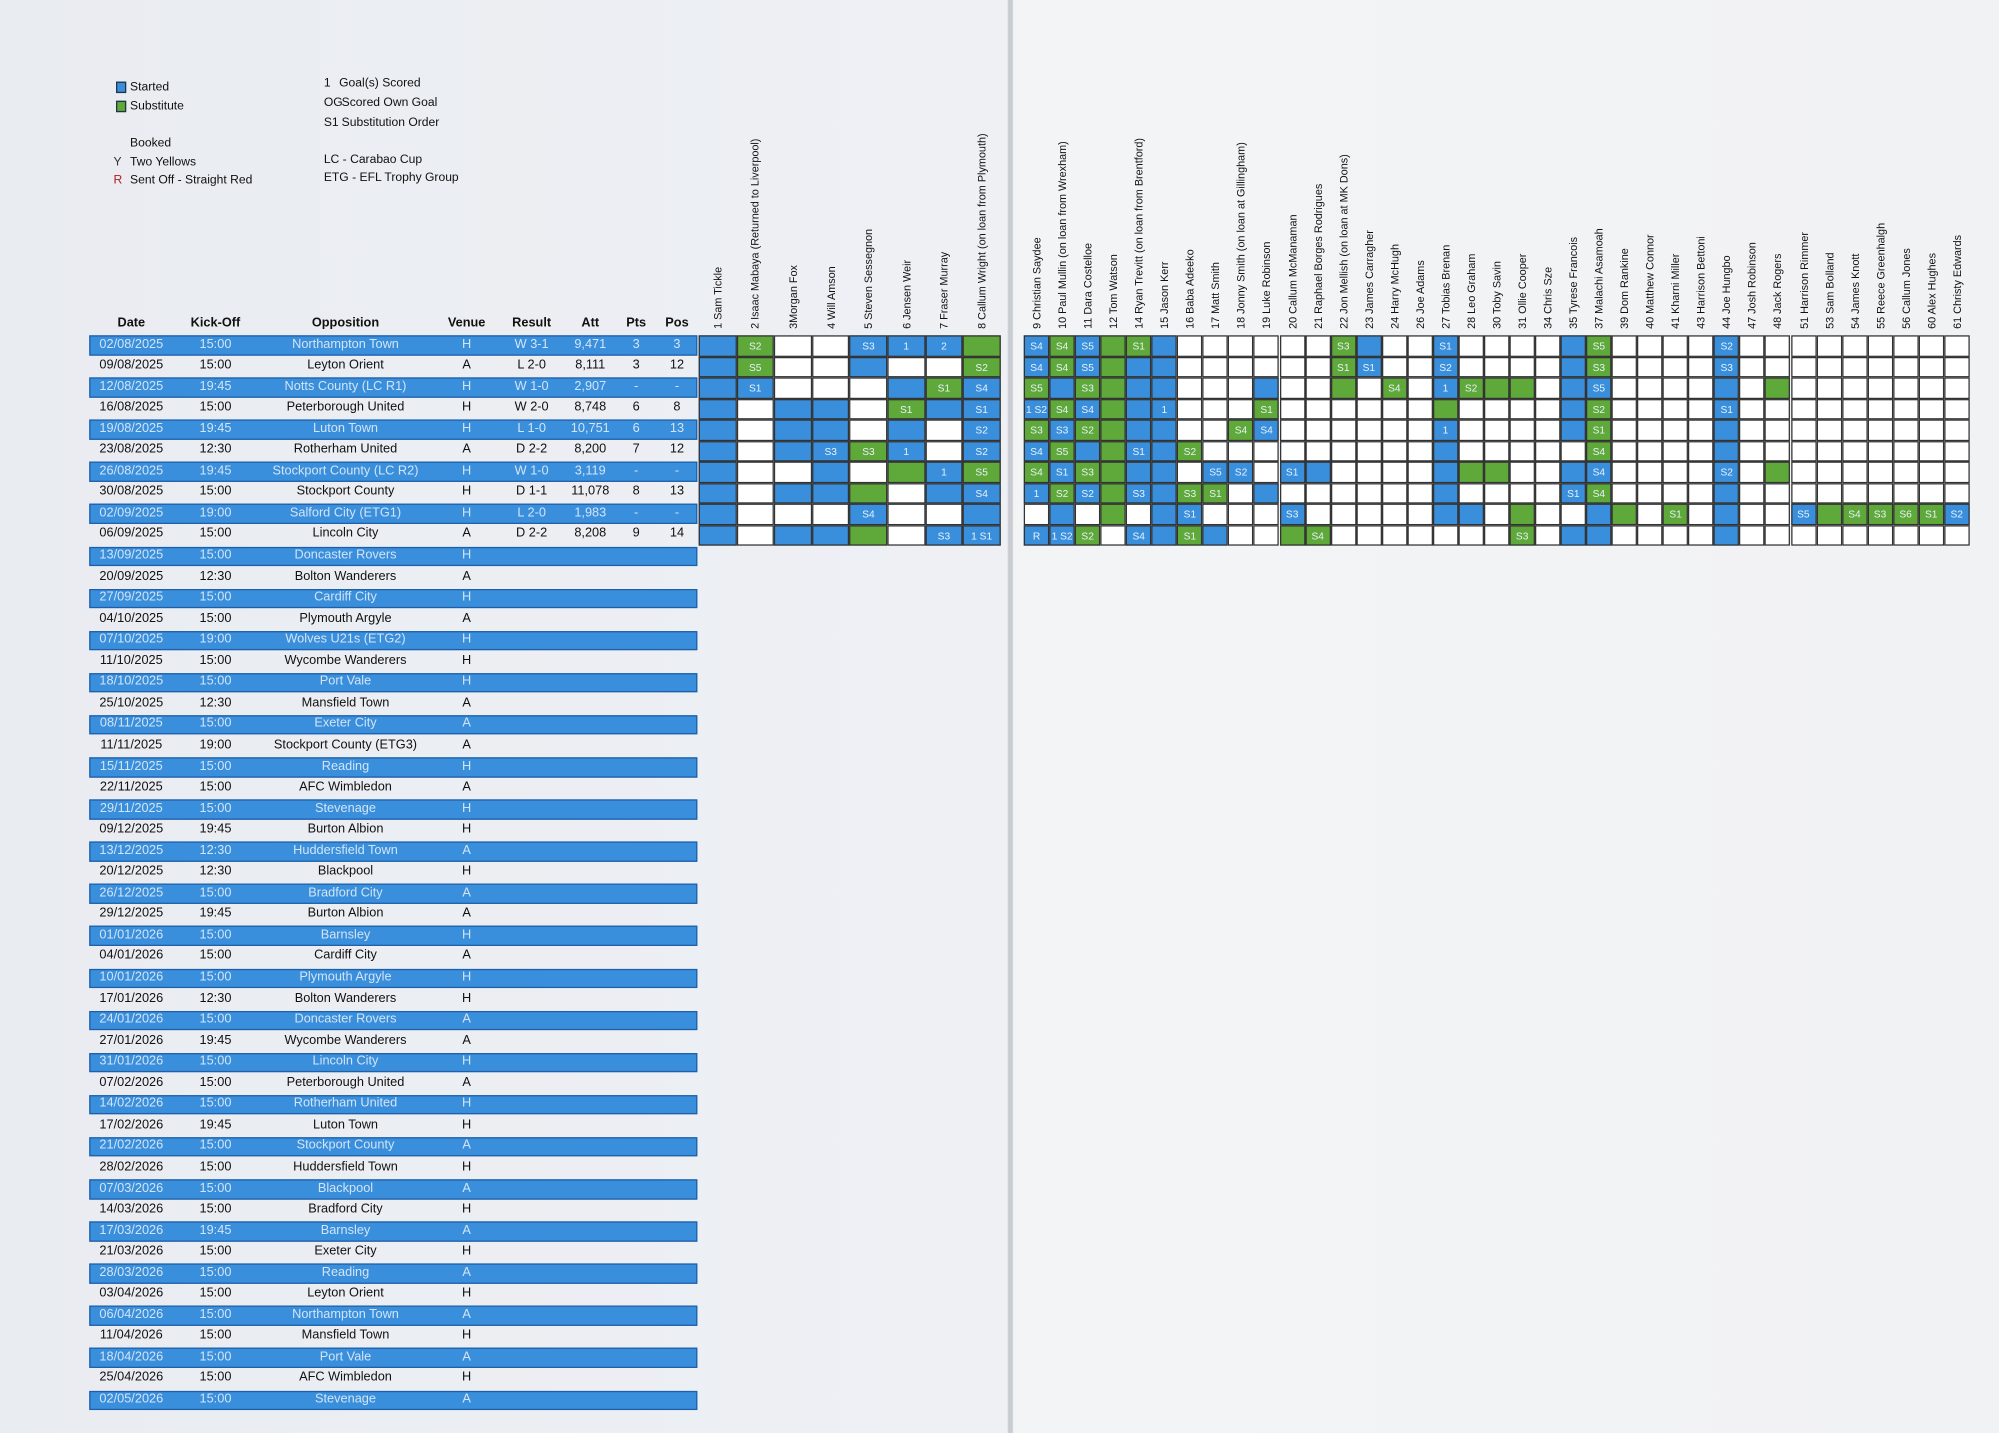 Image resolution: width=1999 pixels, height=1433 pixels. Describe the element at coordinates (1062, 472) in the screenshot. I see `appearance-cell: S1` at that location.